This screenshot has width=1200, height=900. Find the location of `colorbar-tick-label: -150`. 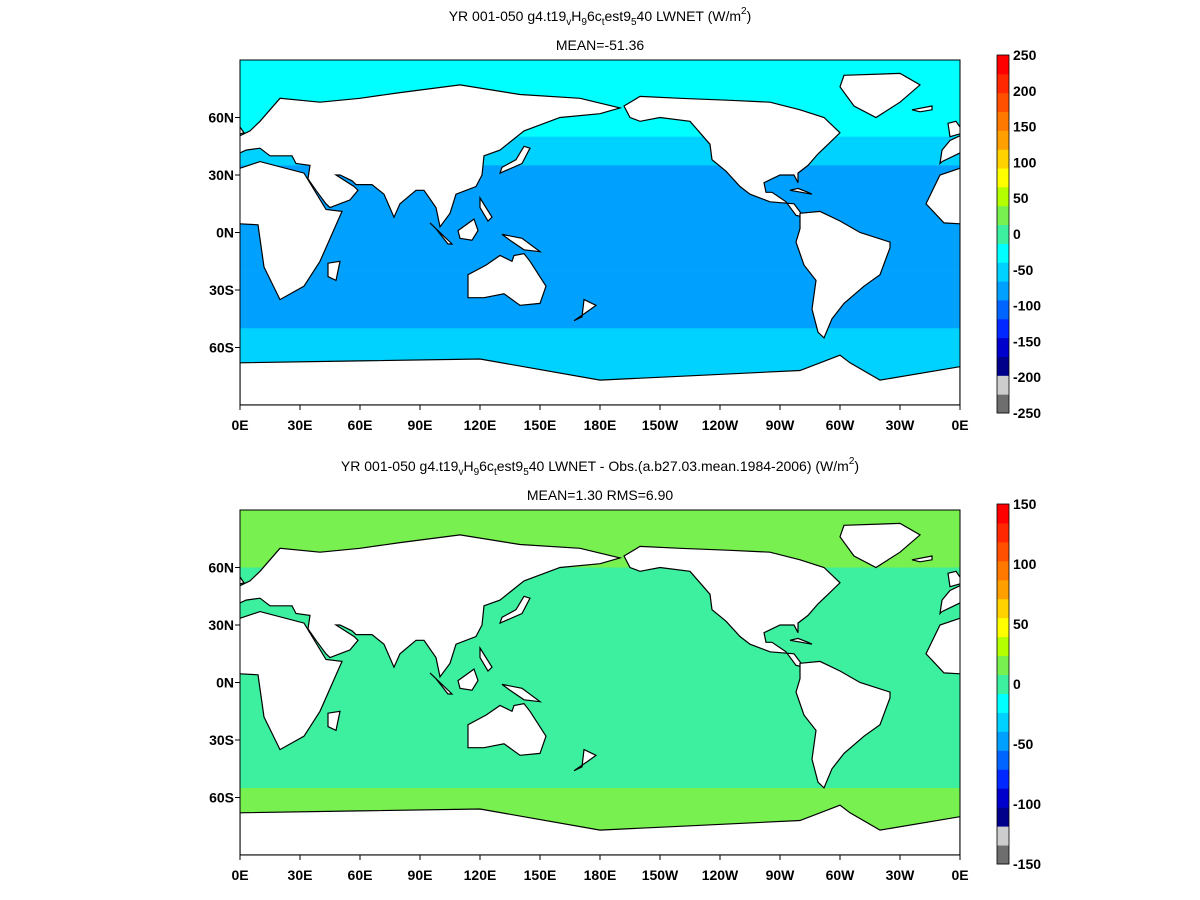

colorbar-tick-label: -150 is located at coordinates (1027, 864).